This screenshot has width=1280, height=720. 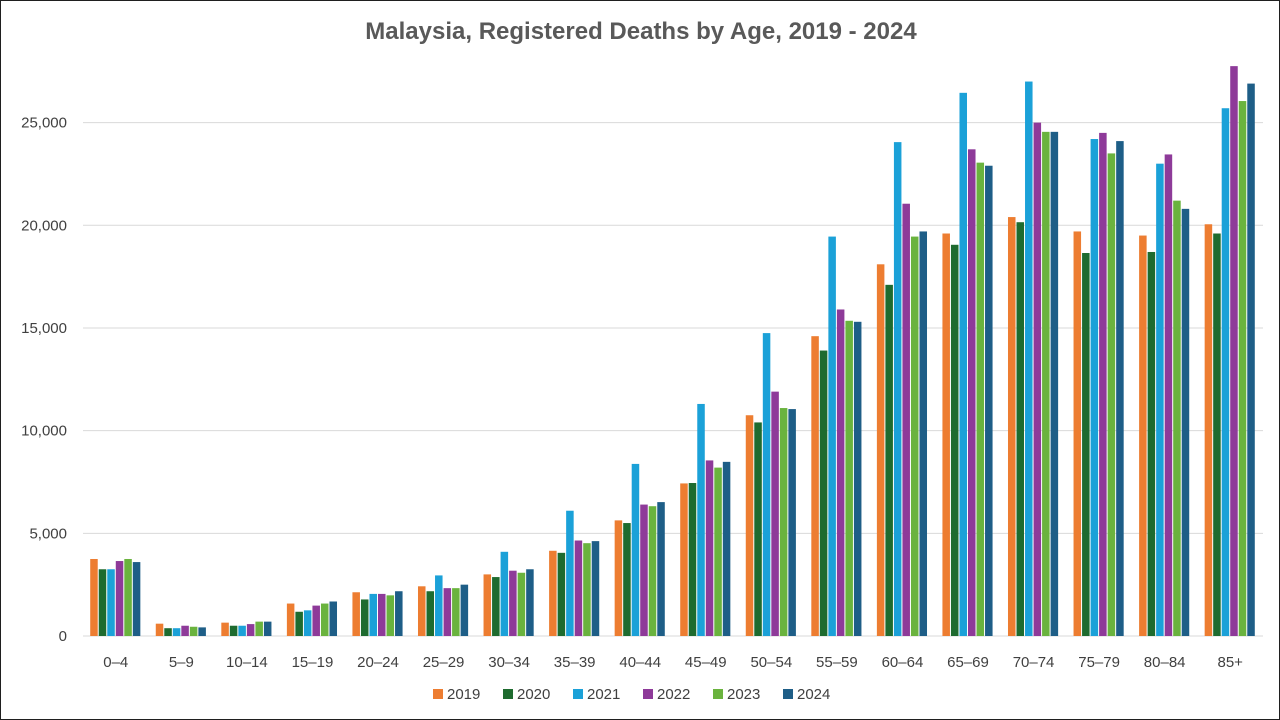 I want to click on x-tick-label: 40–44, so click(x=640, y=662).